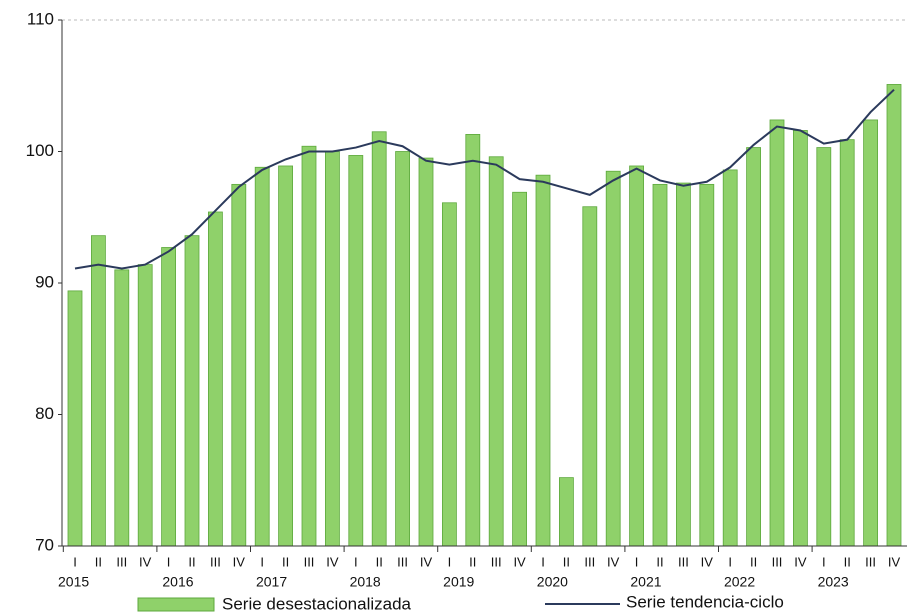 The height and width of the screenshot is (614, 907). What do you see at coordinates (177, 582) in the screenshot?
I see `year-label: 2016` at bounding box center [177, 582].